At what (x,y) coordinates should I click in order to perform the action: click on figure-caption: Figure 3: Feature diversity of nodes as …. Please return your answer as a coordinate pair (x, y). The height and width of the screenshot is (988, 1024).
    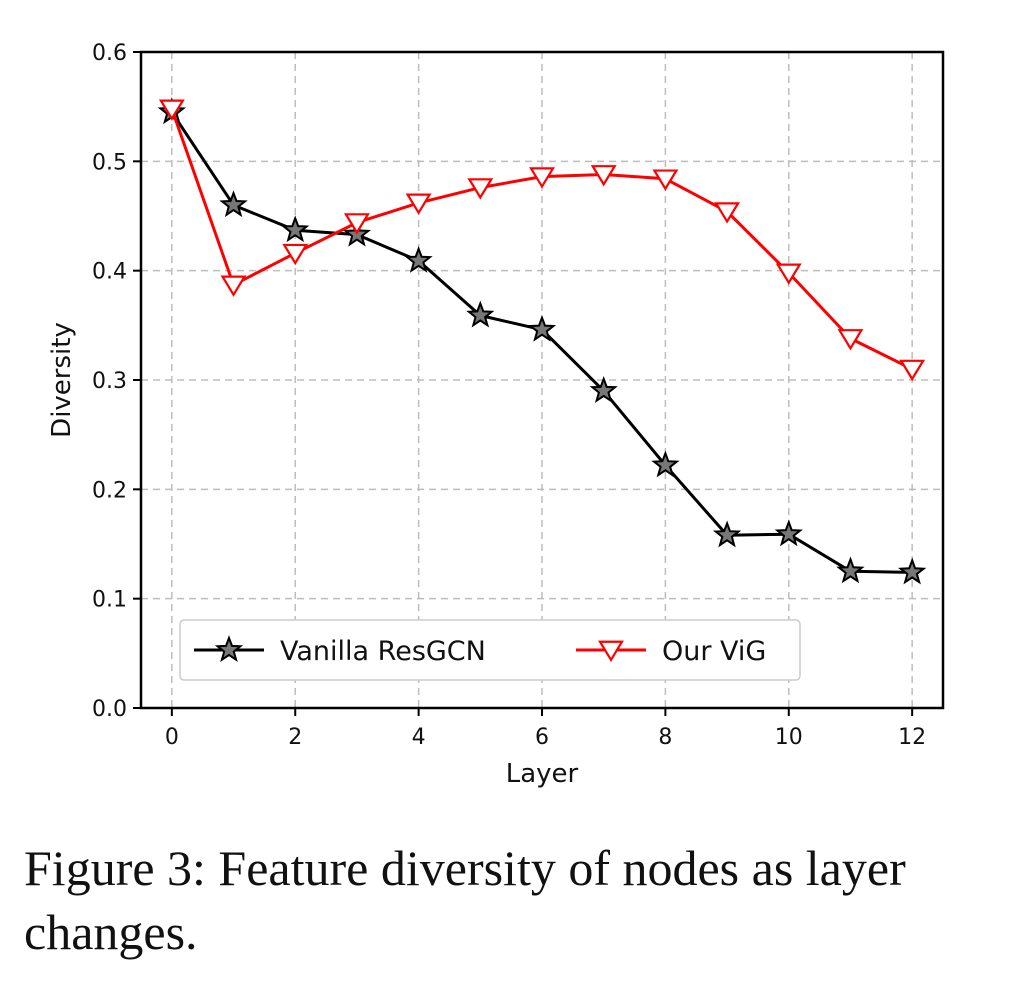
    Looking at the image, I should click on (465, 900).